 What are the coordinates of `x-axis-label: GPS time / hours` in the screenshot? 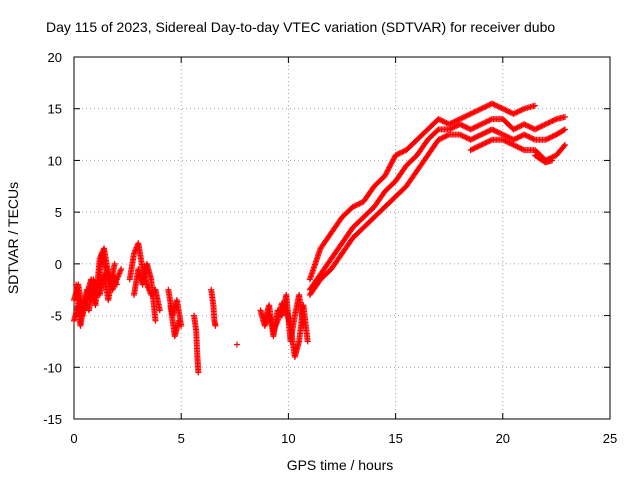 It's located at (340, 465).